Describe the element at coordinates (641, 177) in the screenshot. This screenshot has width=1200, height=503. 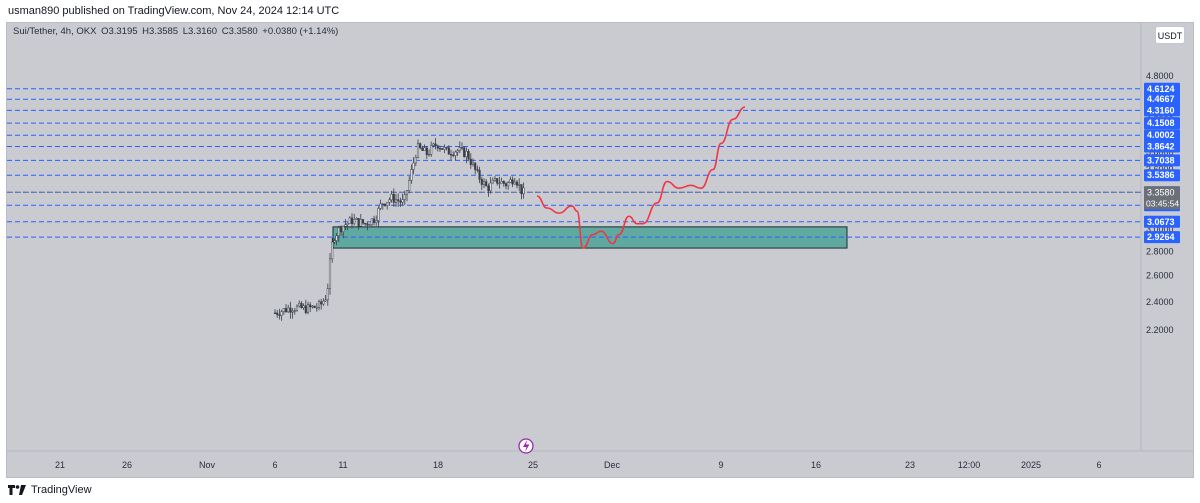
I see `projection-path` at that location.